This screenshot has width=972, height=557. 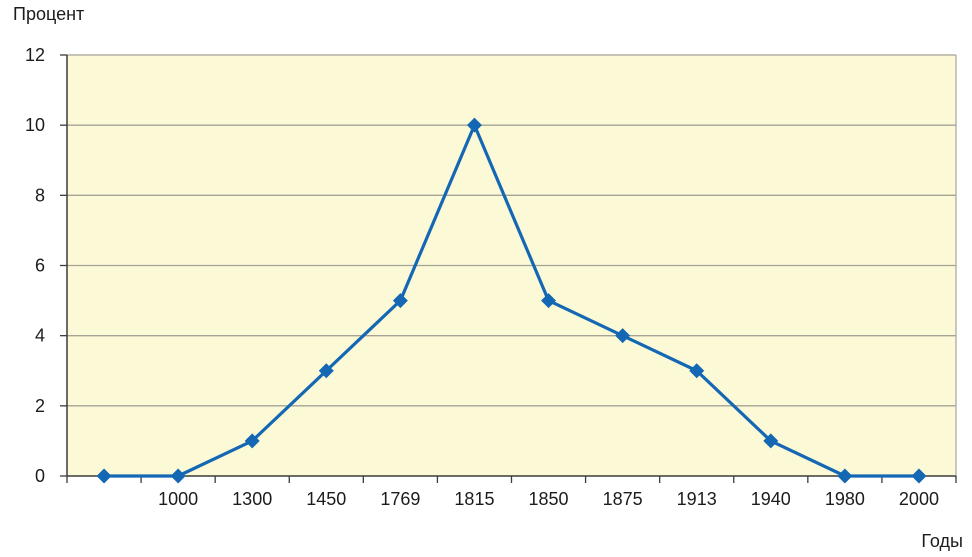 I want to click on y-tick-label: 4, so click(x=40, y=336).